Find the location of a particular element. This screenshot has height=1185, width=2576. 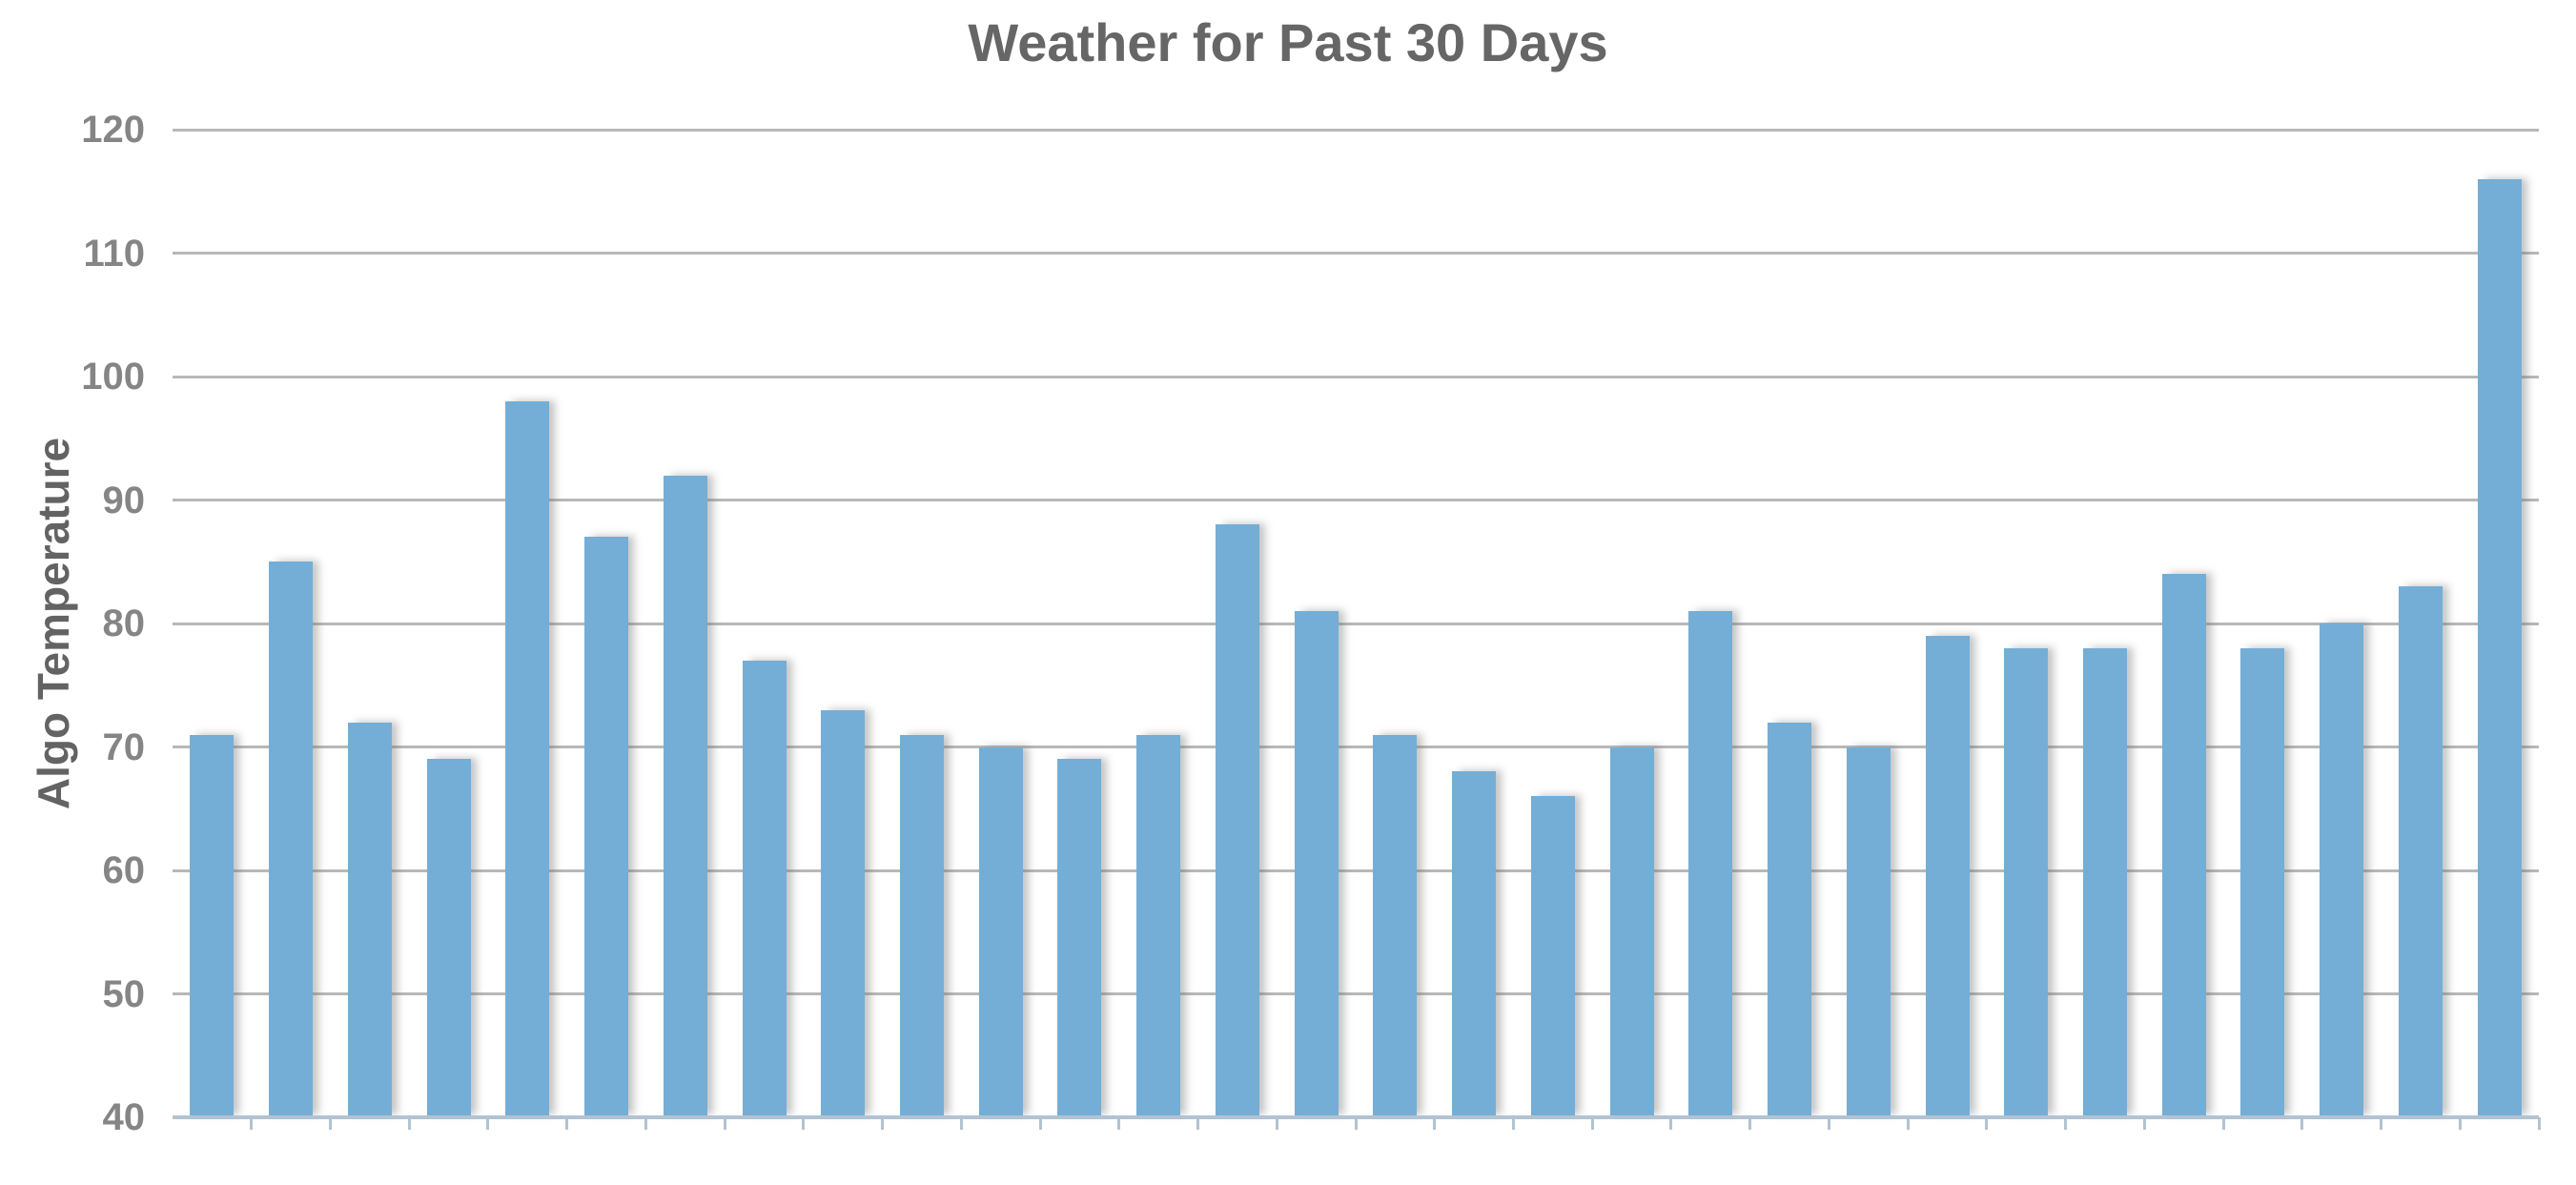

y-tick-label-60: 60 is located at coordinates (124, 870).